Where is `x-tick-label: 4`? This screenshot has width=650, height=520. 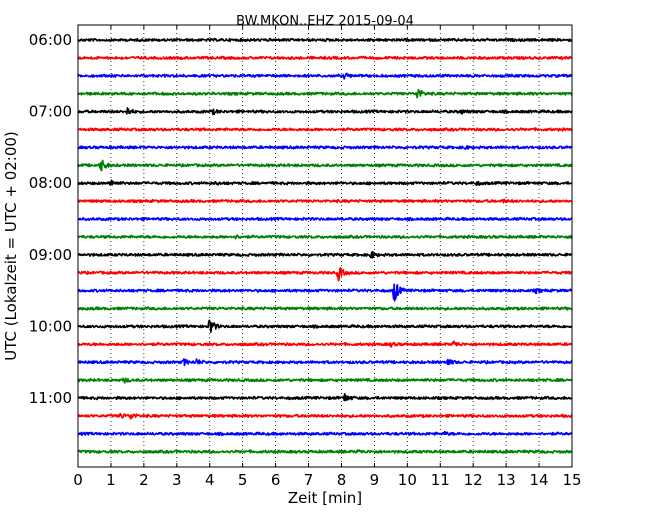 x-tick-label: 4 is located at coordinates (210, 480).